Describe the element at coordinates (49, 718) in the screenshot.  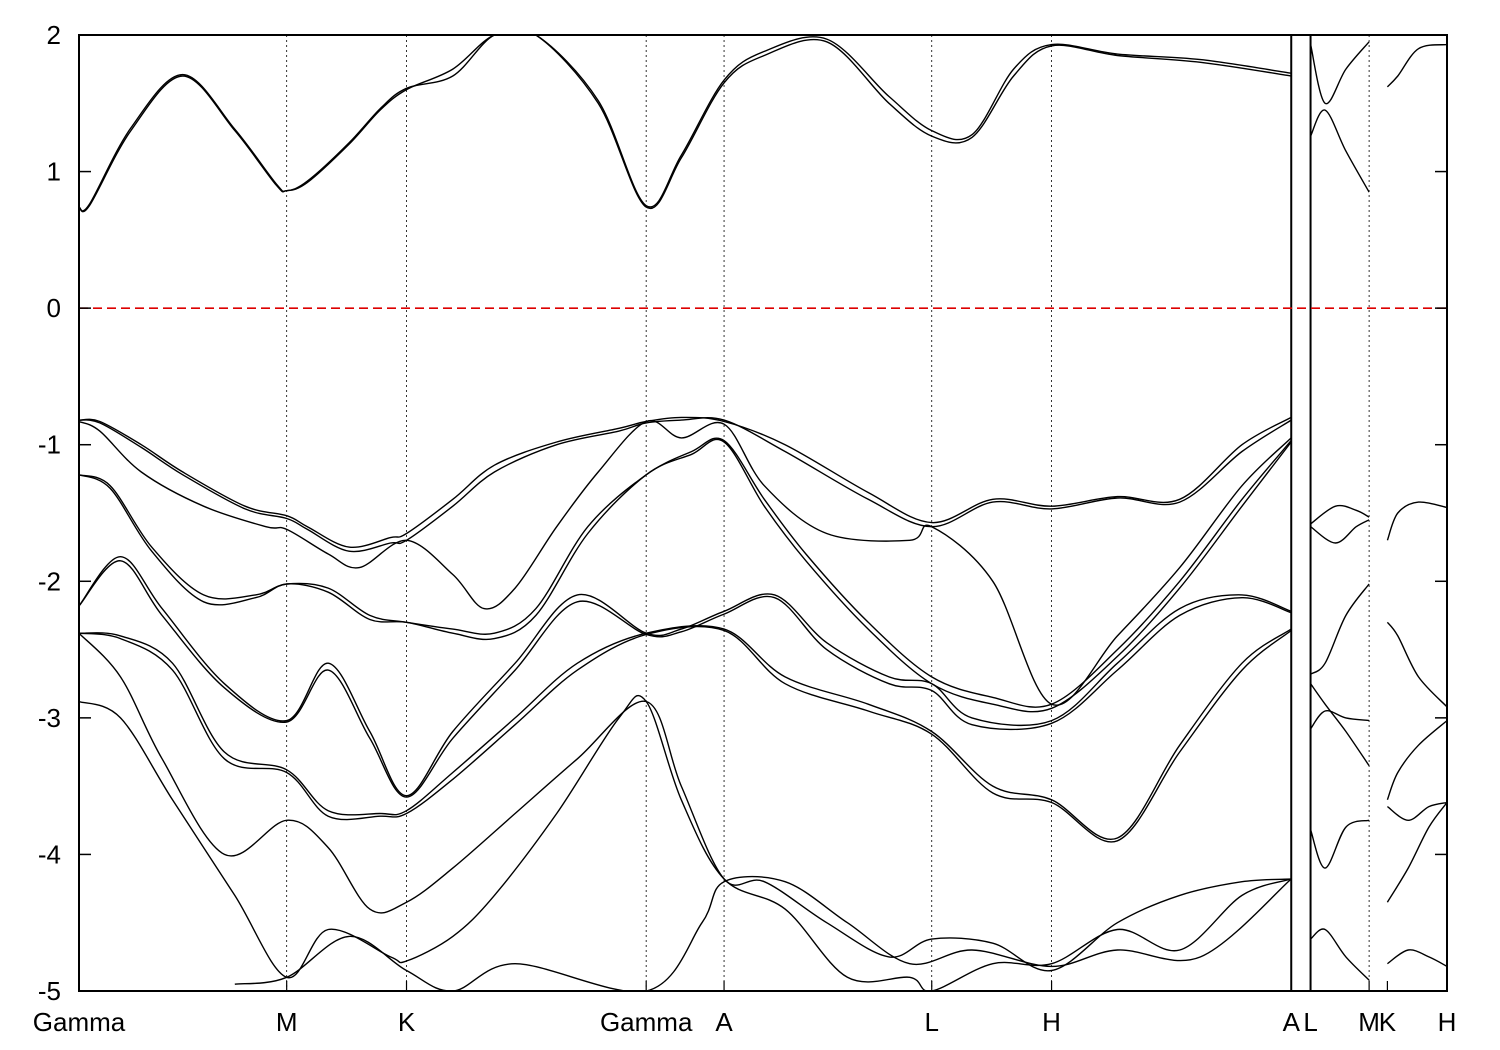
I see `y-tick-label: -3` at that location.